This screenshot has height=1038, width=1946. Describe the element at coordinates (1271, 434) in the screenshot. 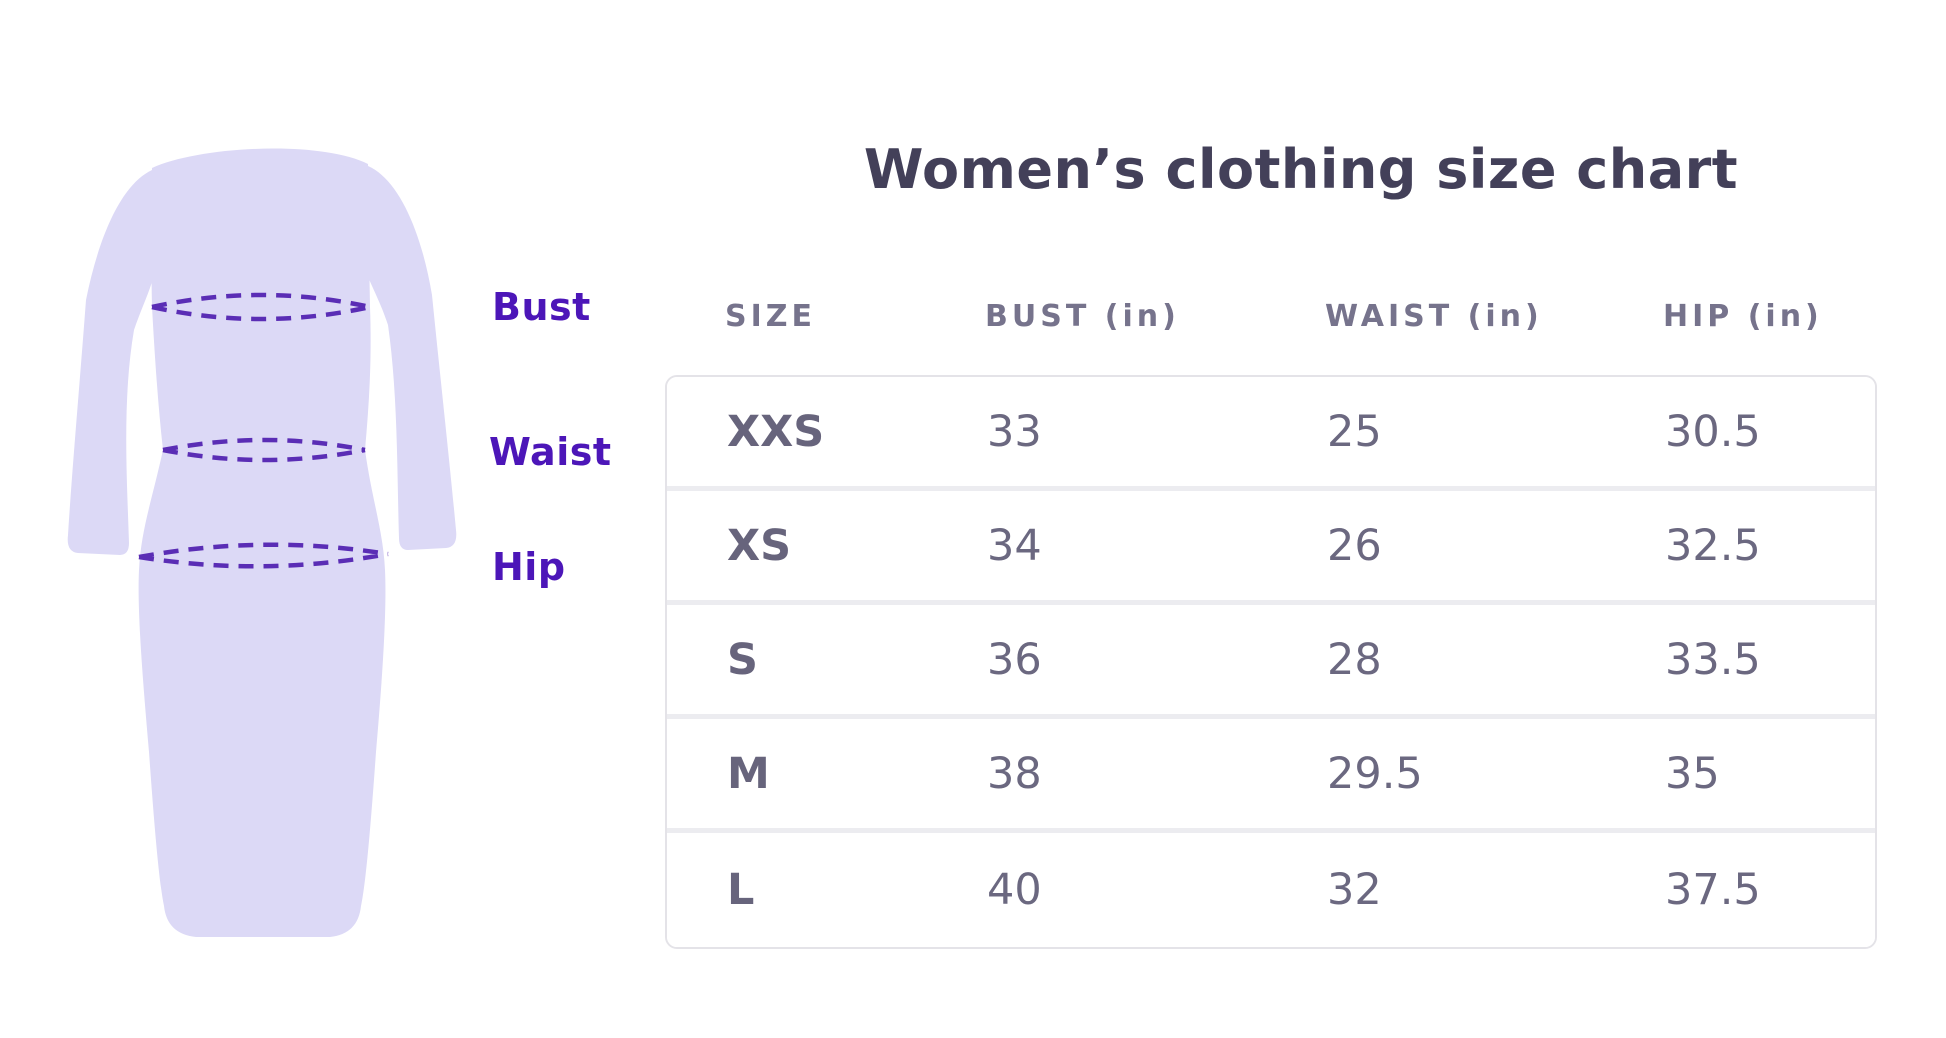

I see `table-row: XXS 33 25 30.5` at that location.